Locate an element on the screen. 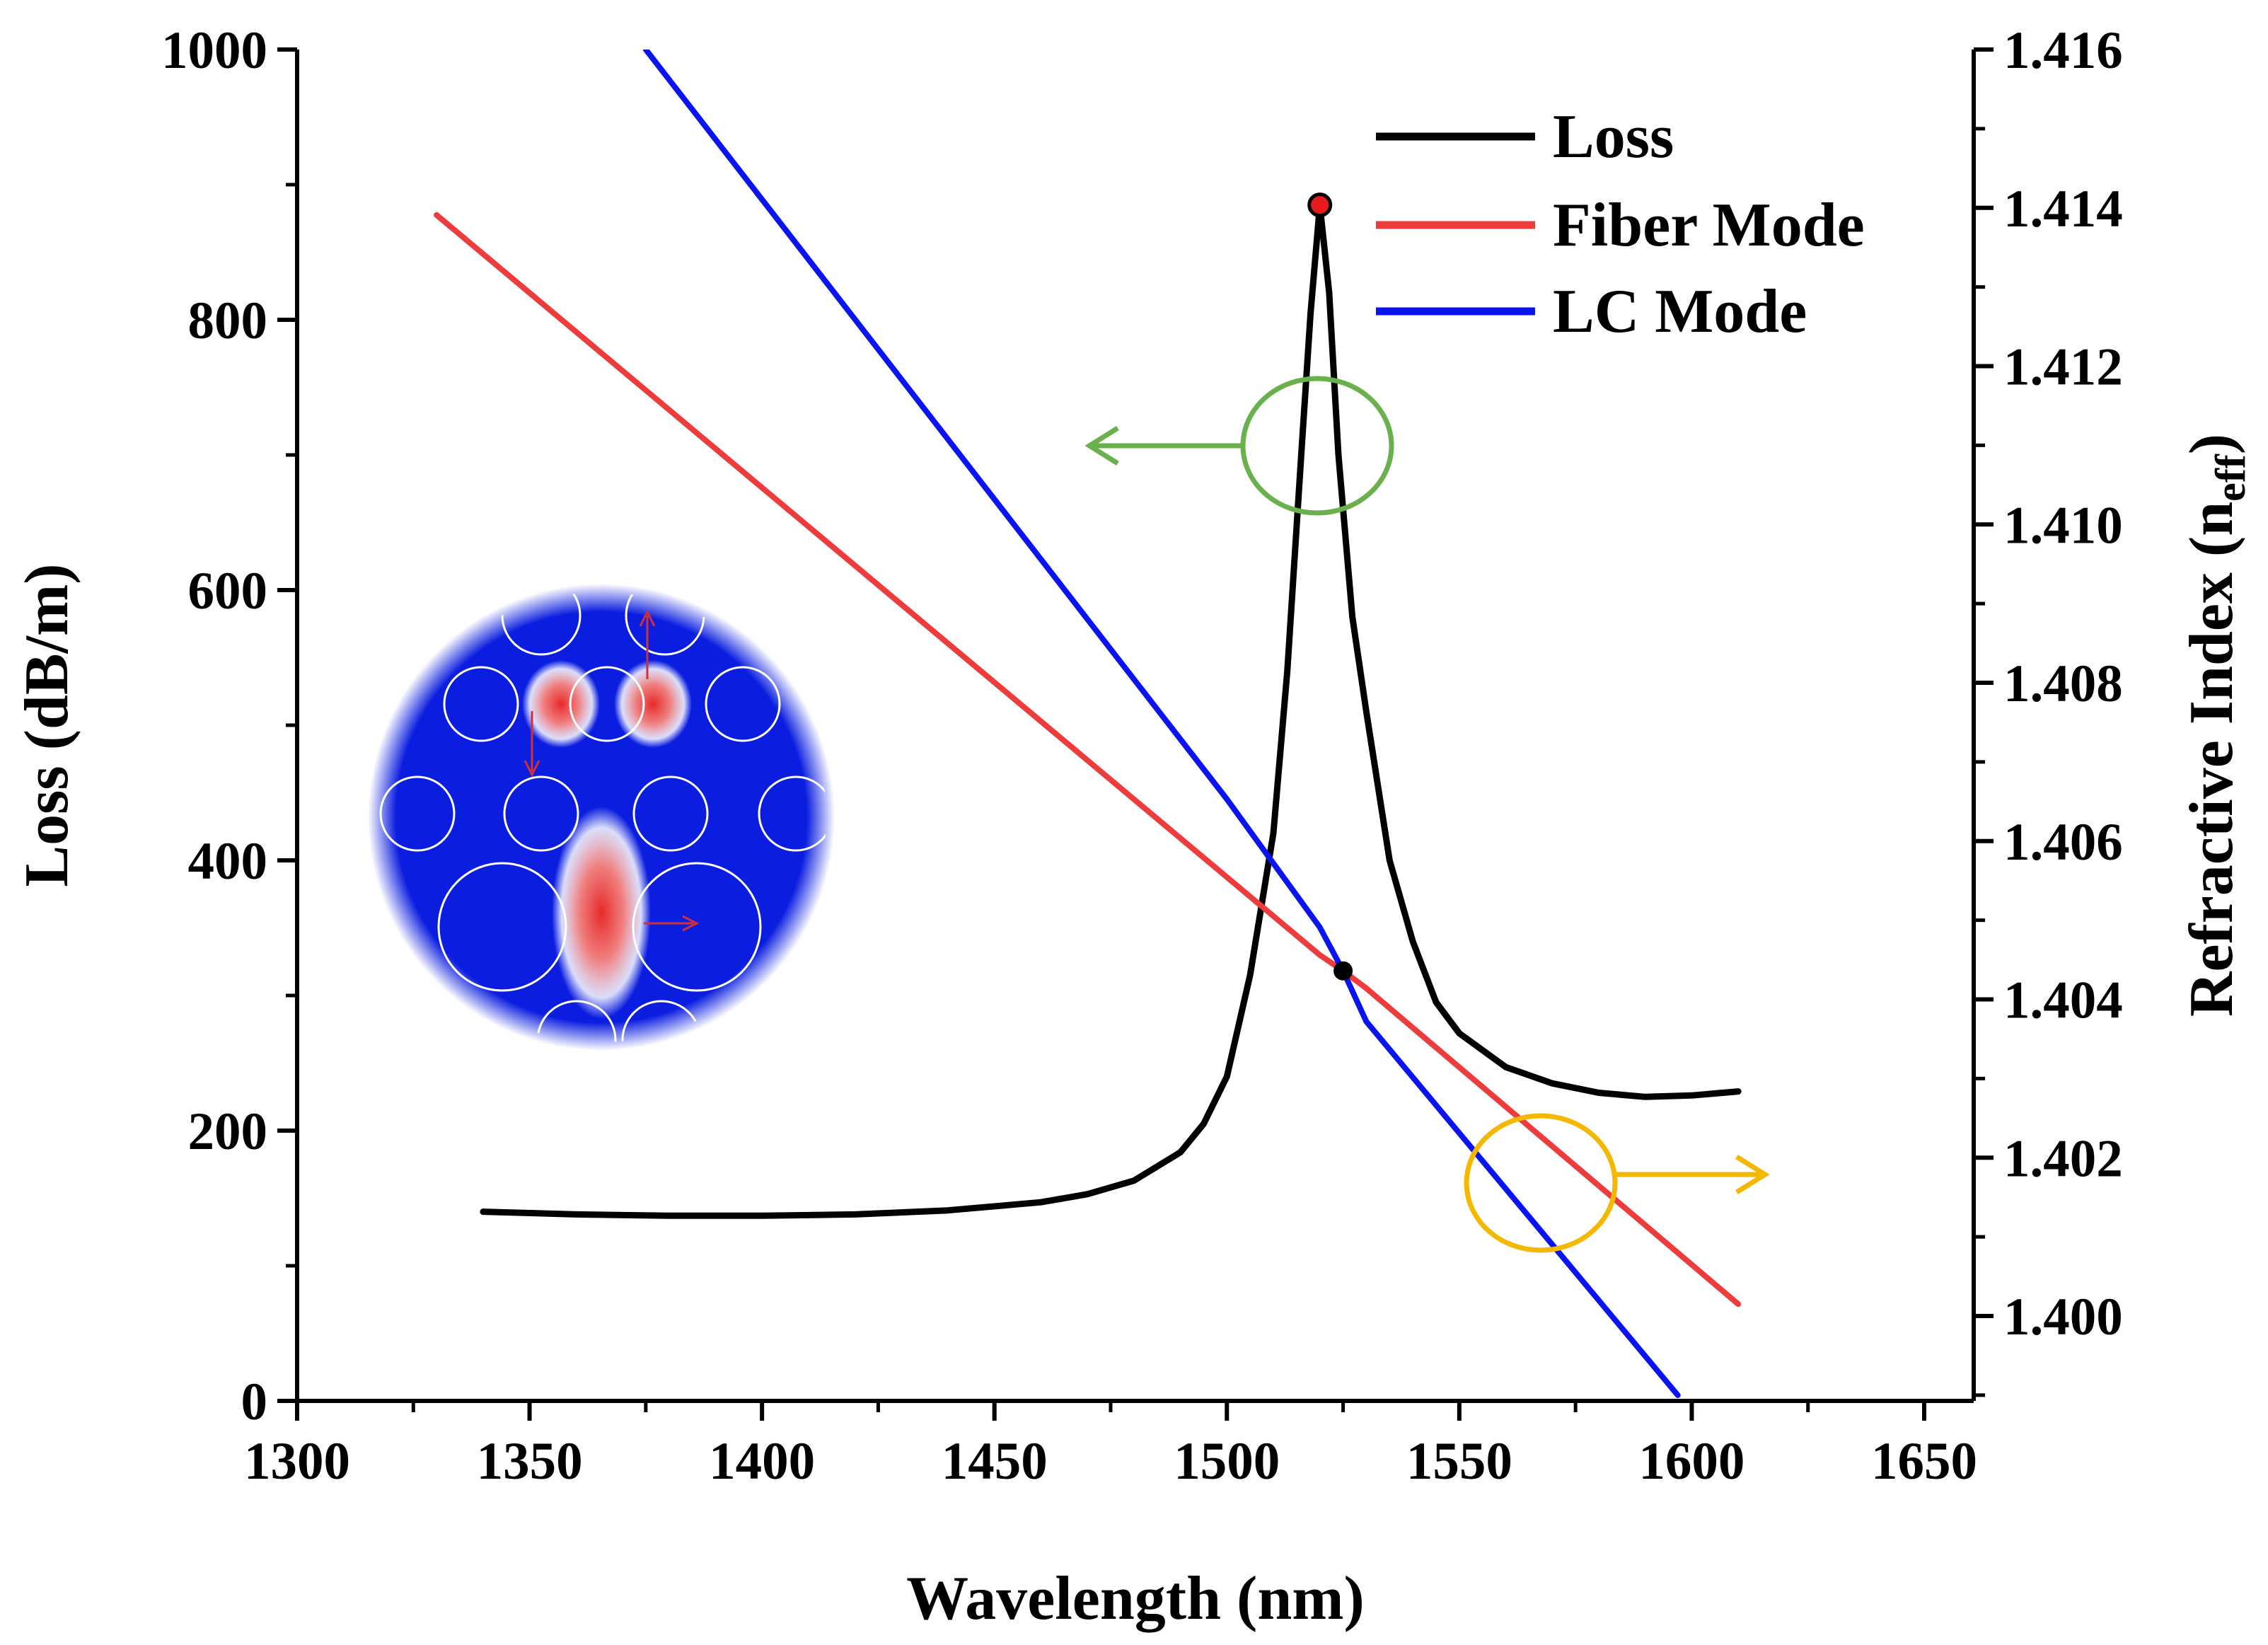  index-axis-indicator is located at coordinates (1617, 1183).